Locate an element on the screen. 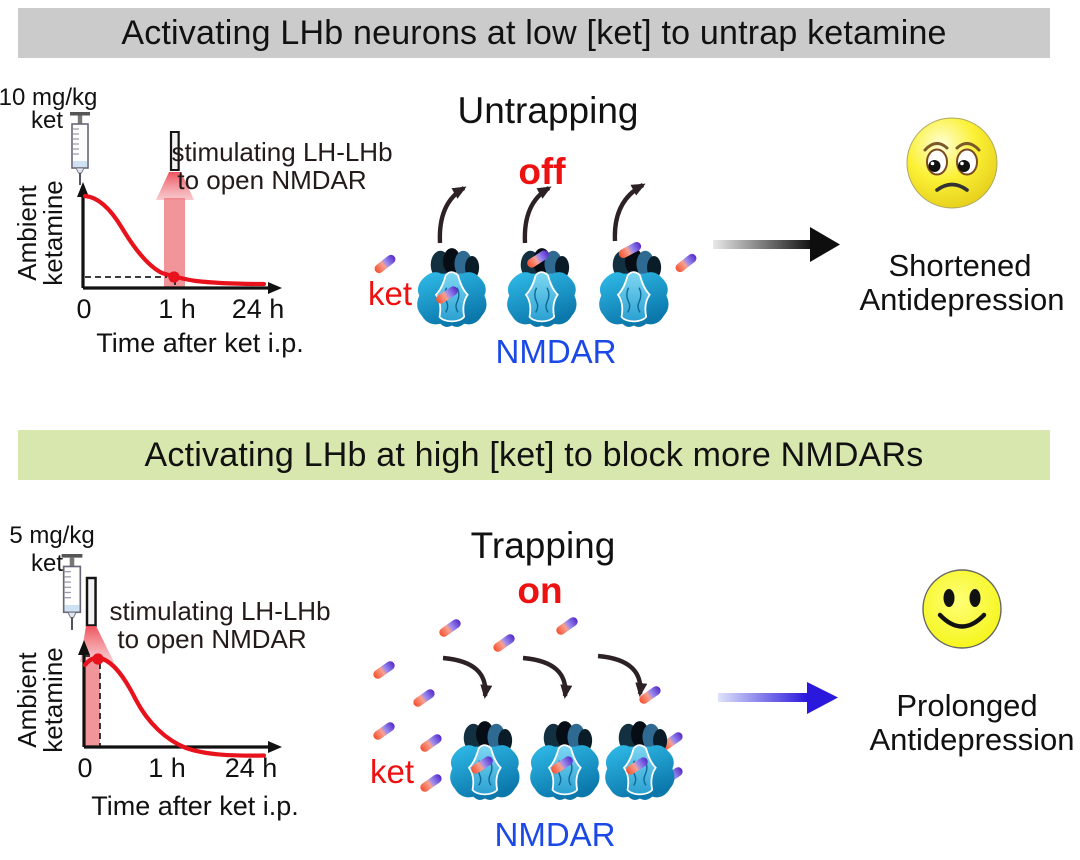 This screenshot has width=1080, height=860. process-state: off is located at coordinates (542, 171).